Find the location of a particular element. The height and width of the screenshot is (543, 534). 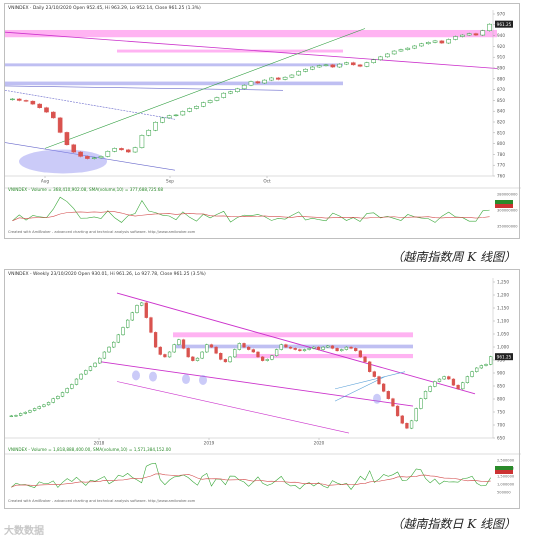

price-tag-label: 961.25 is located at coordinates (504, 356).